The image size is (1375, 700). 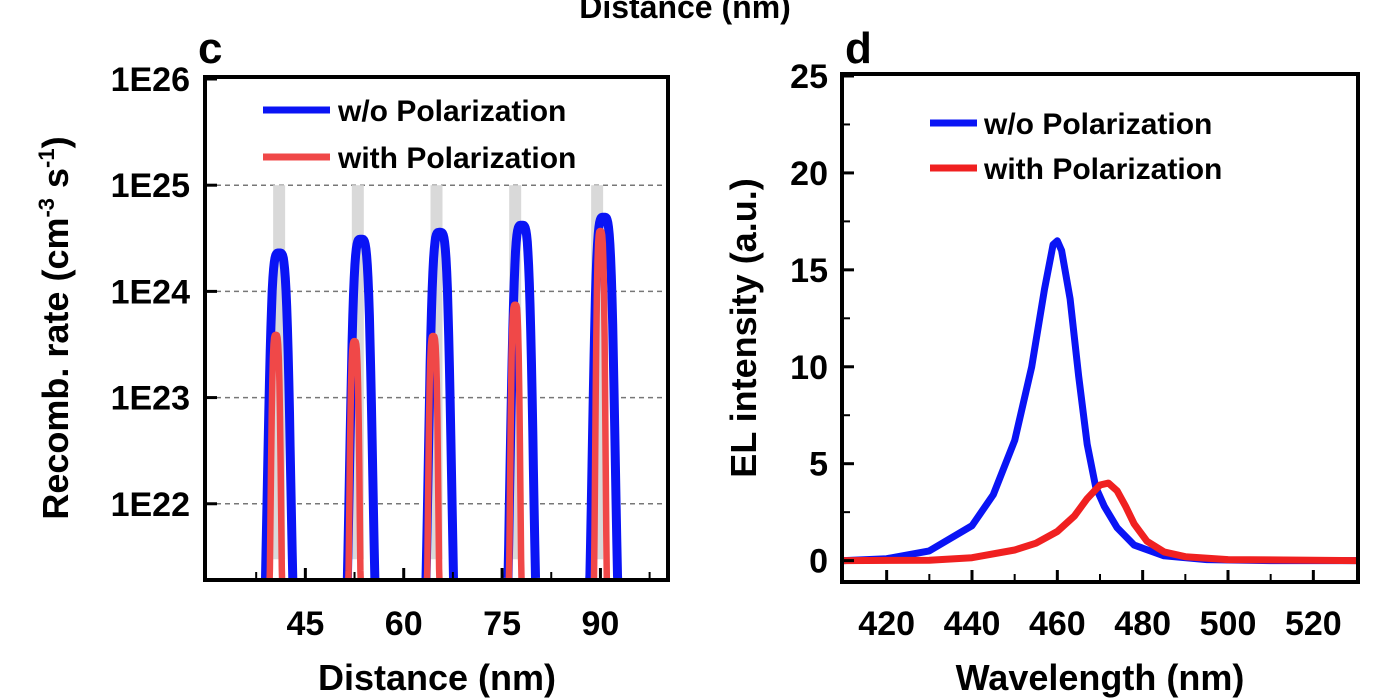 What do you see at coordinates (210, 48) in the screenshot?
I see `panel-c-letter: c` at bounding box center [210, 48].